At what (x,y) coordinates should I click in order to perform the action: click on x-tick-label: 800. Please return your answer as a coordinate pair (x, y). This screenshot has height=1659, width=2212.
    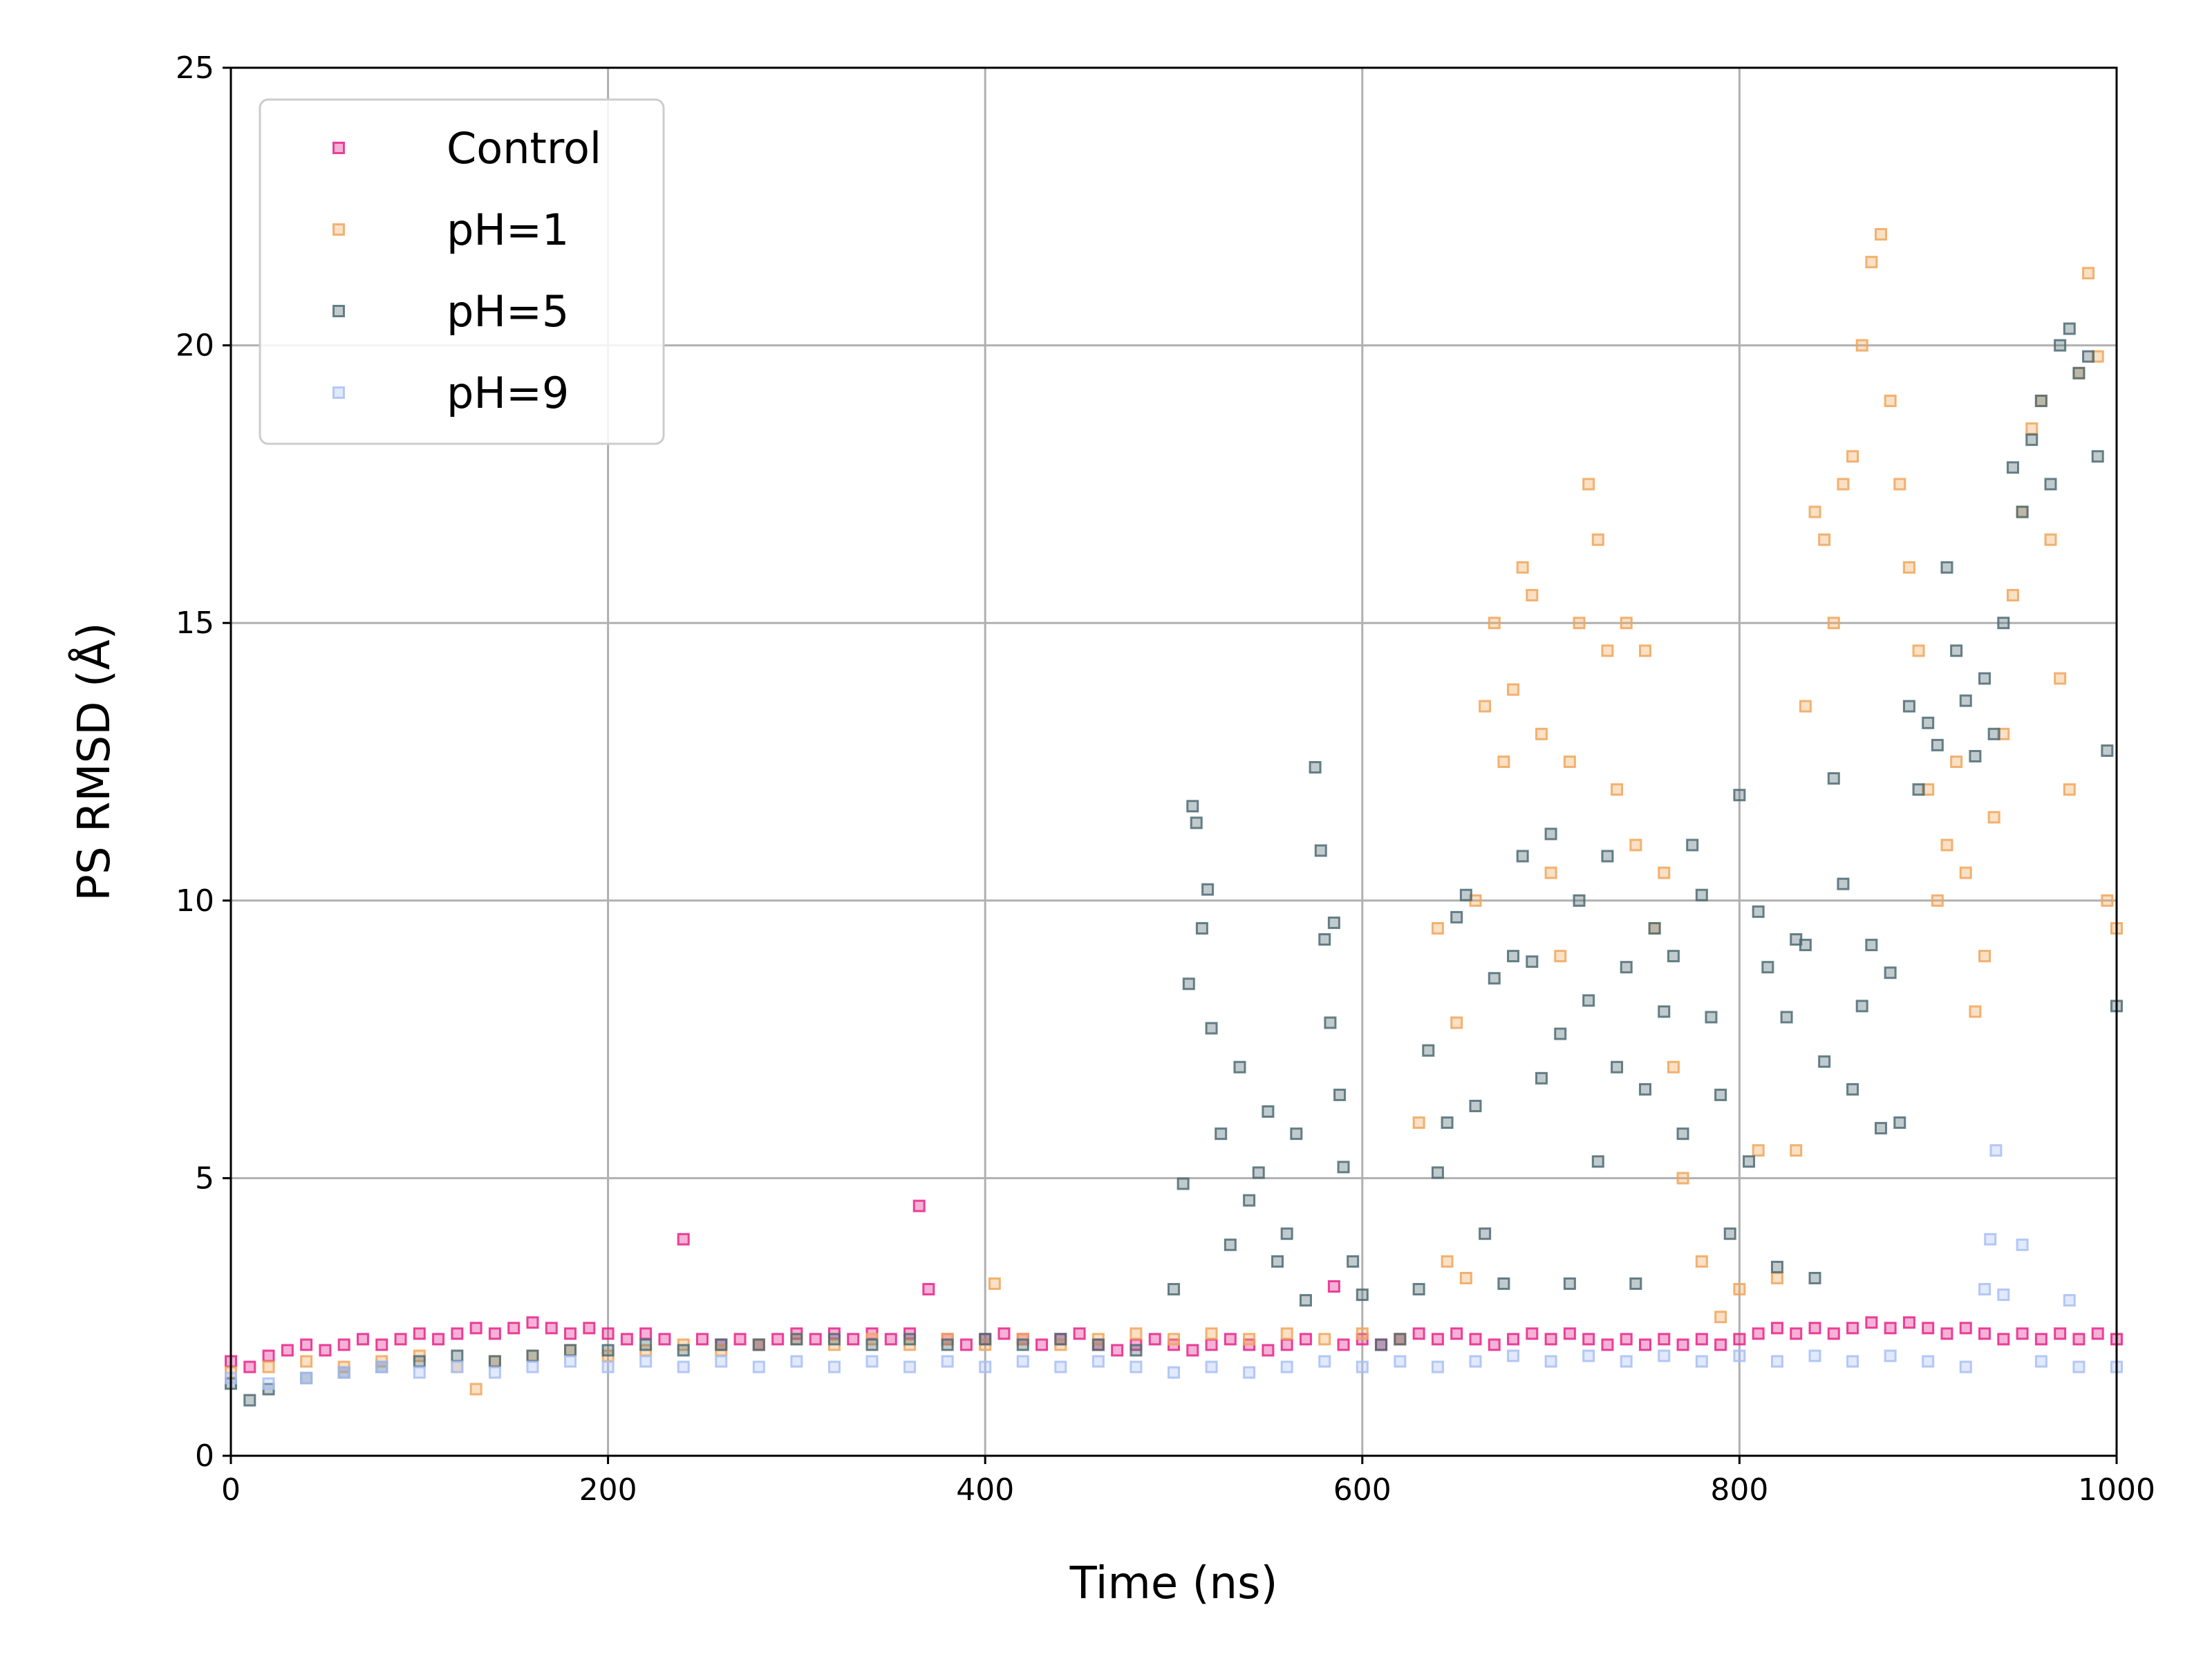
    Looking at the image, I should click on (1739, 1490).